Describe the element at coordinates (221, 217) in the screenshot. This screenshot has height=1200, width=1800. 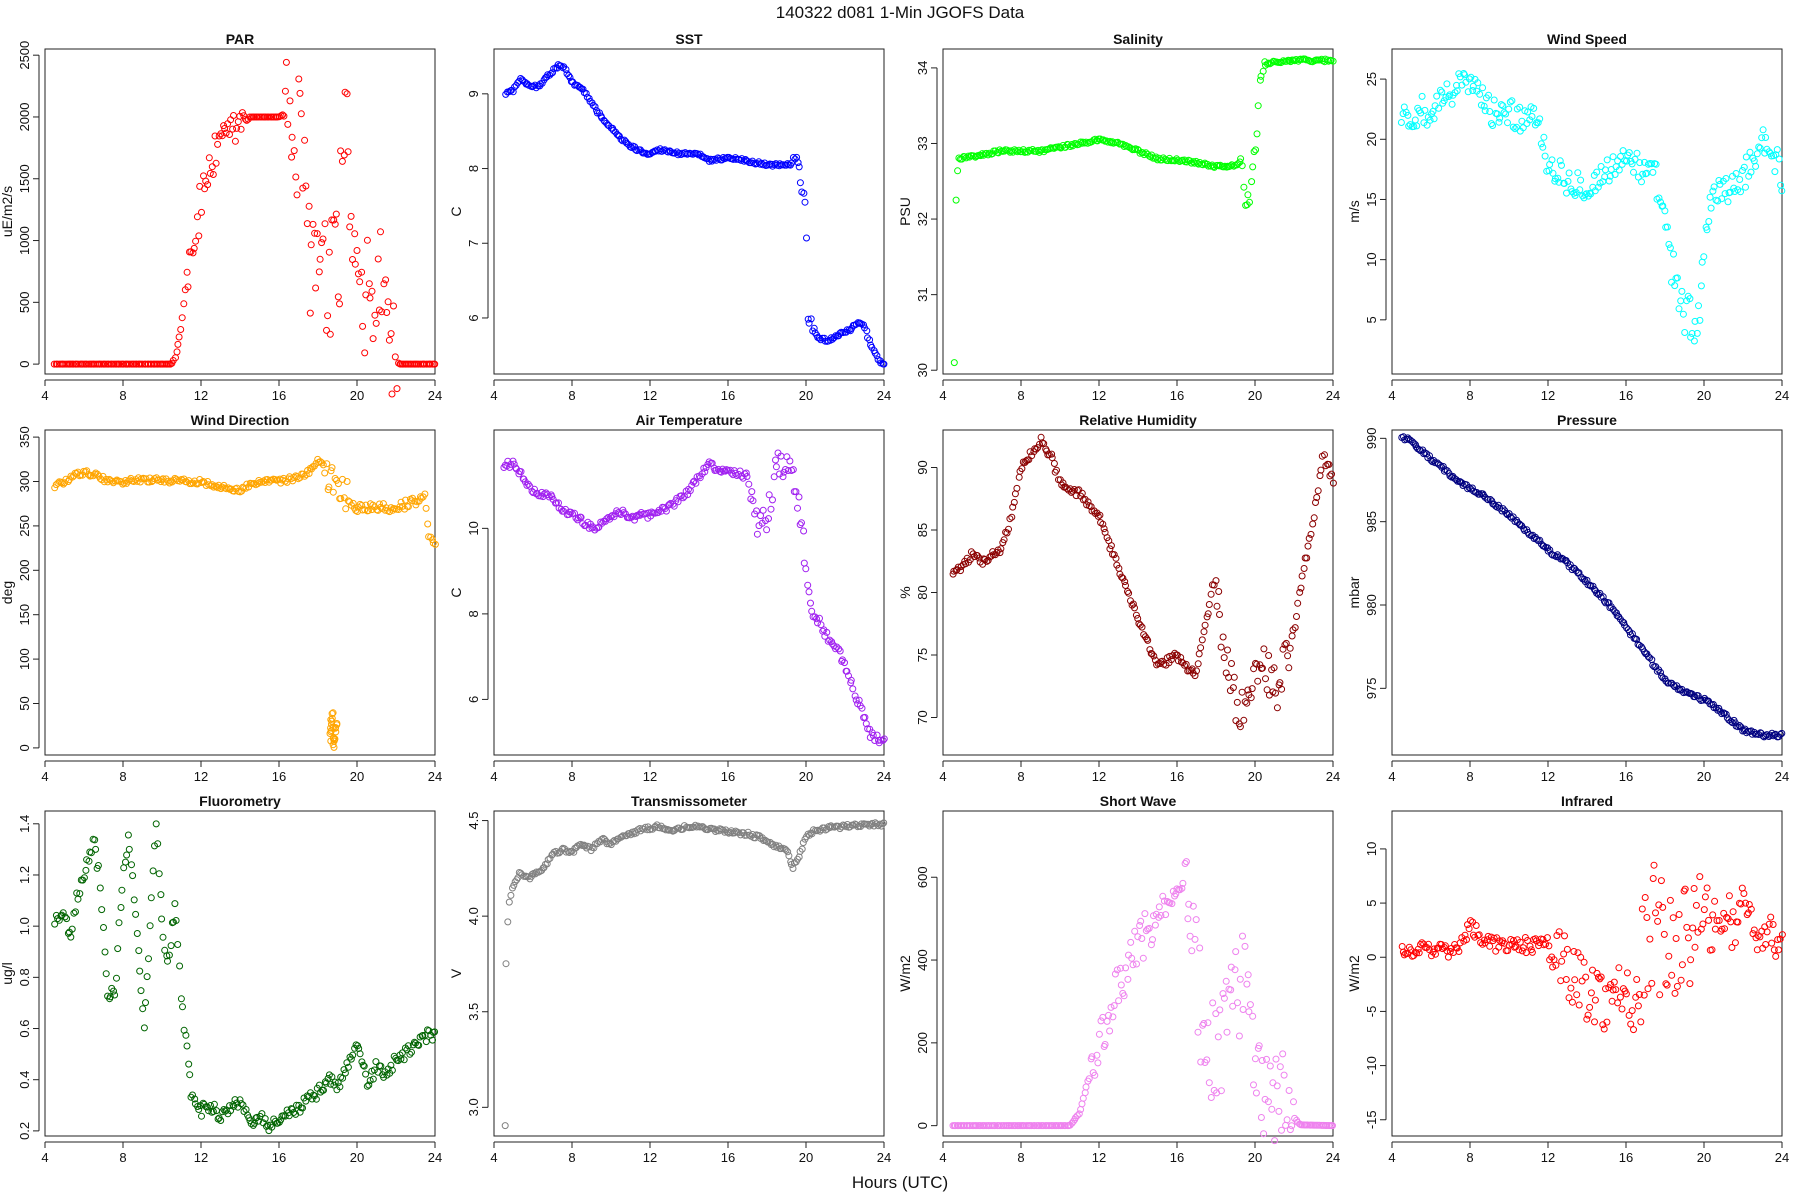
I see `panel-par: PAR uE/m2/s 4 8 12 16 20 24 0 500 1000 1500 2000 2500` at that location.